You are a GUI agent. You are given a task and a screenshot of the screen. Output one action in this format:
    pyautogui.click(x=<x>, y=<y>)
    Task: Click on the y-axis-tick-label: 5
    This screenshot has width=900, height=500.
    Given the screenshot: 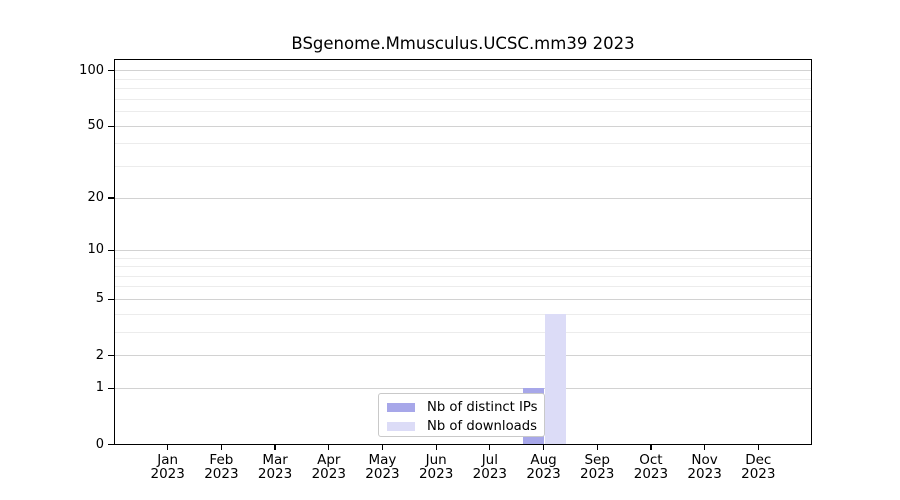 What is the action you would take?
    pyautogui.click(x=99, y=299)
    